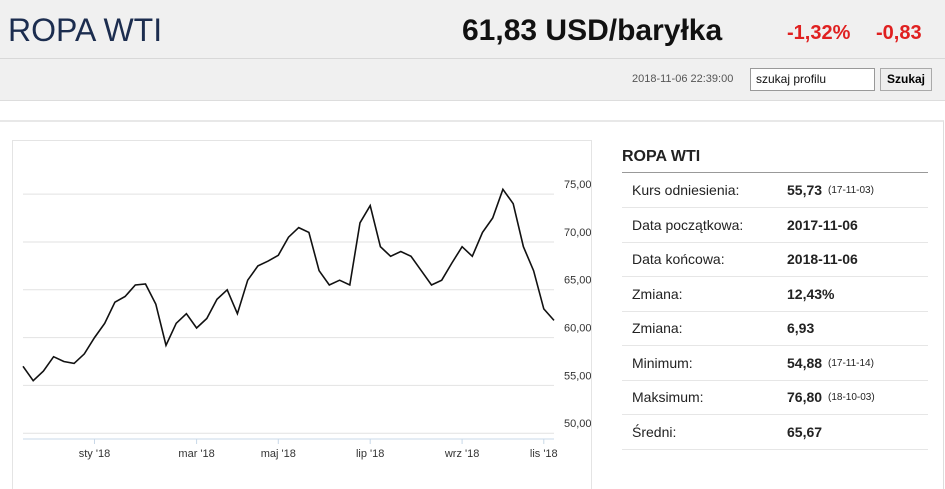 The width and height of the screenshot is (945, 489). What do you see at coordinates (577, 376) in the screenshot?
I see `y-tick-label: 55,00` at bounding box center [577, 376].